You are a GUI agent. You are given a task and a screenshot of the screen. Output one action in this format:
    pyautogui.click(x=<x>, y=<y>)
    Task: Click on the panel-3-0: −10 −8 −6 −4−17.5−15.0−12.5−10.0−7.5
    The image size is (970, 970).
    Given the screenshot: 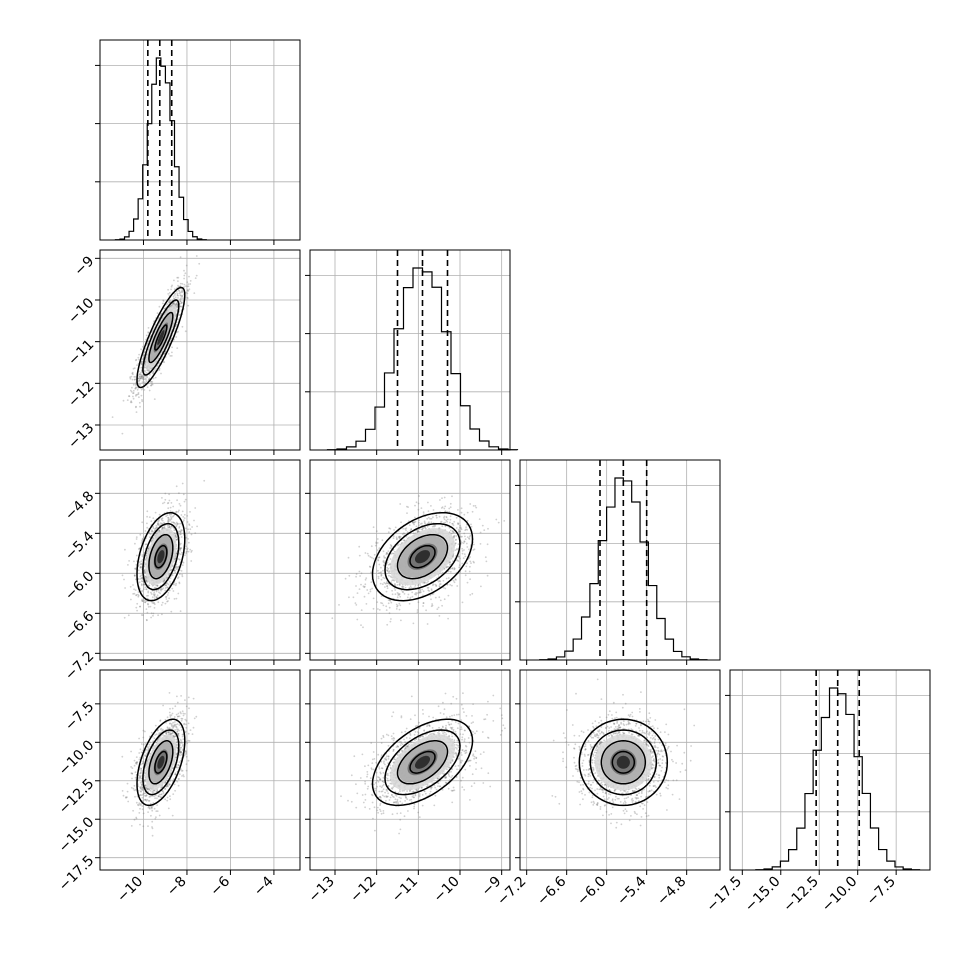 What is the action you would take?
    pyautogui.click(x=178, y=787)
    